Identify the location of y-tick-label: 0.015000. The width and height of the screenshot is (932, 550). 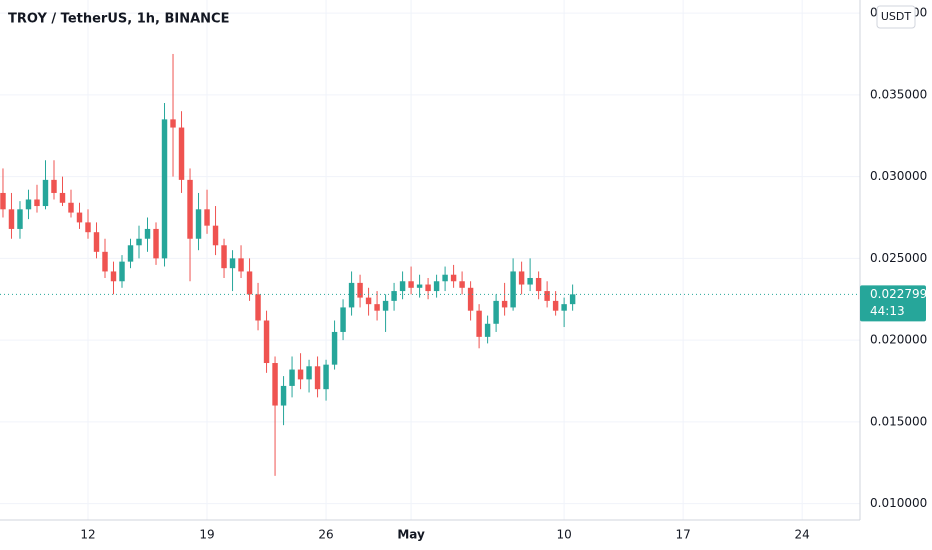
(898, 421).